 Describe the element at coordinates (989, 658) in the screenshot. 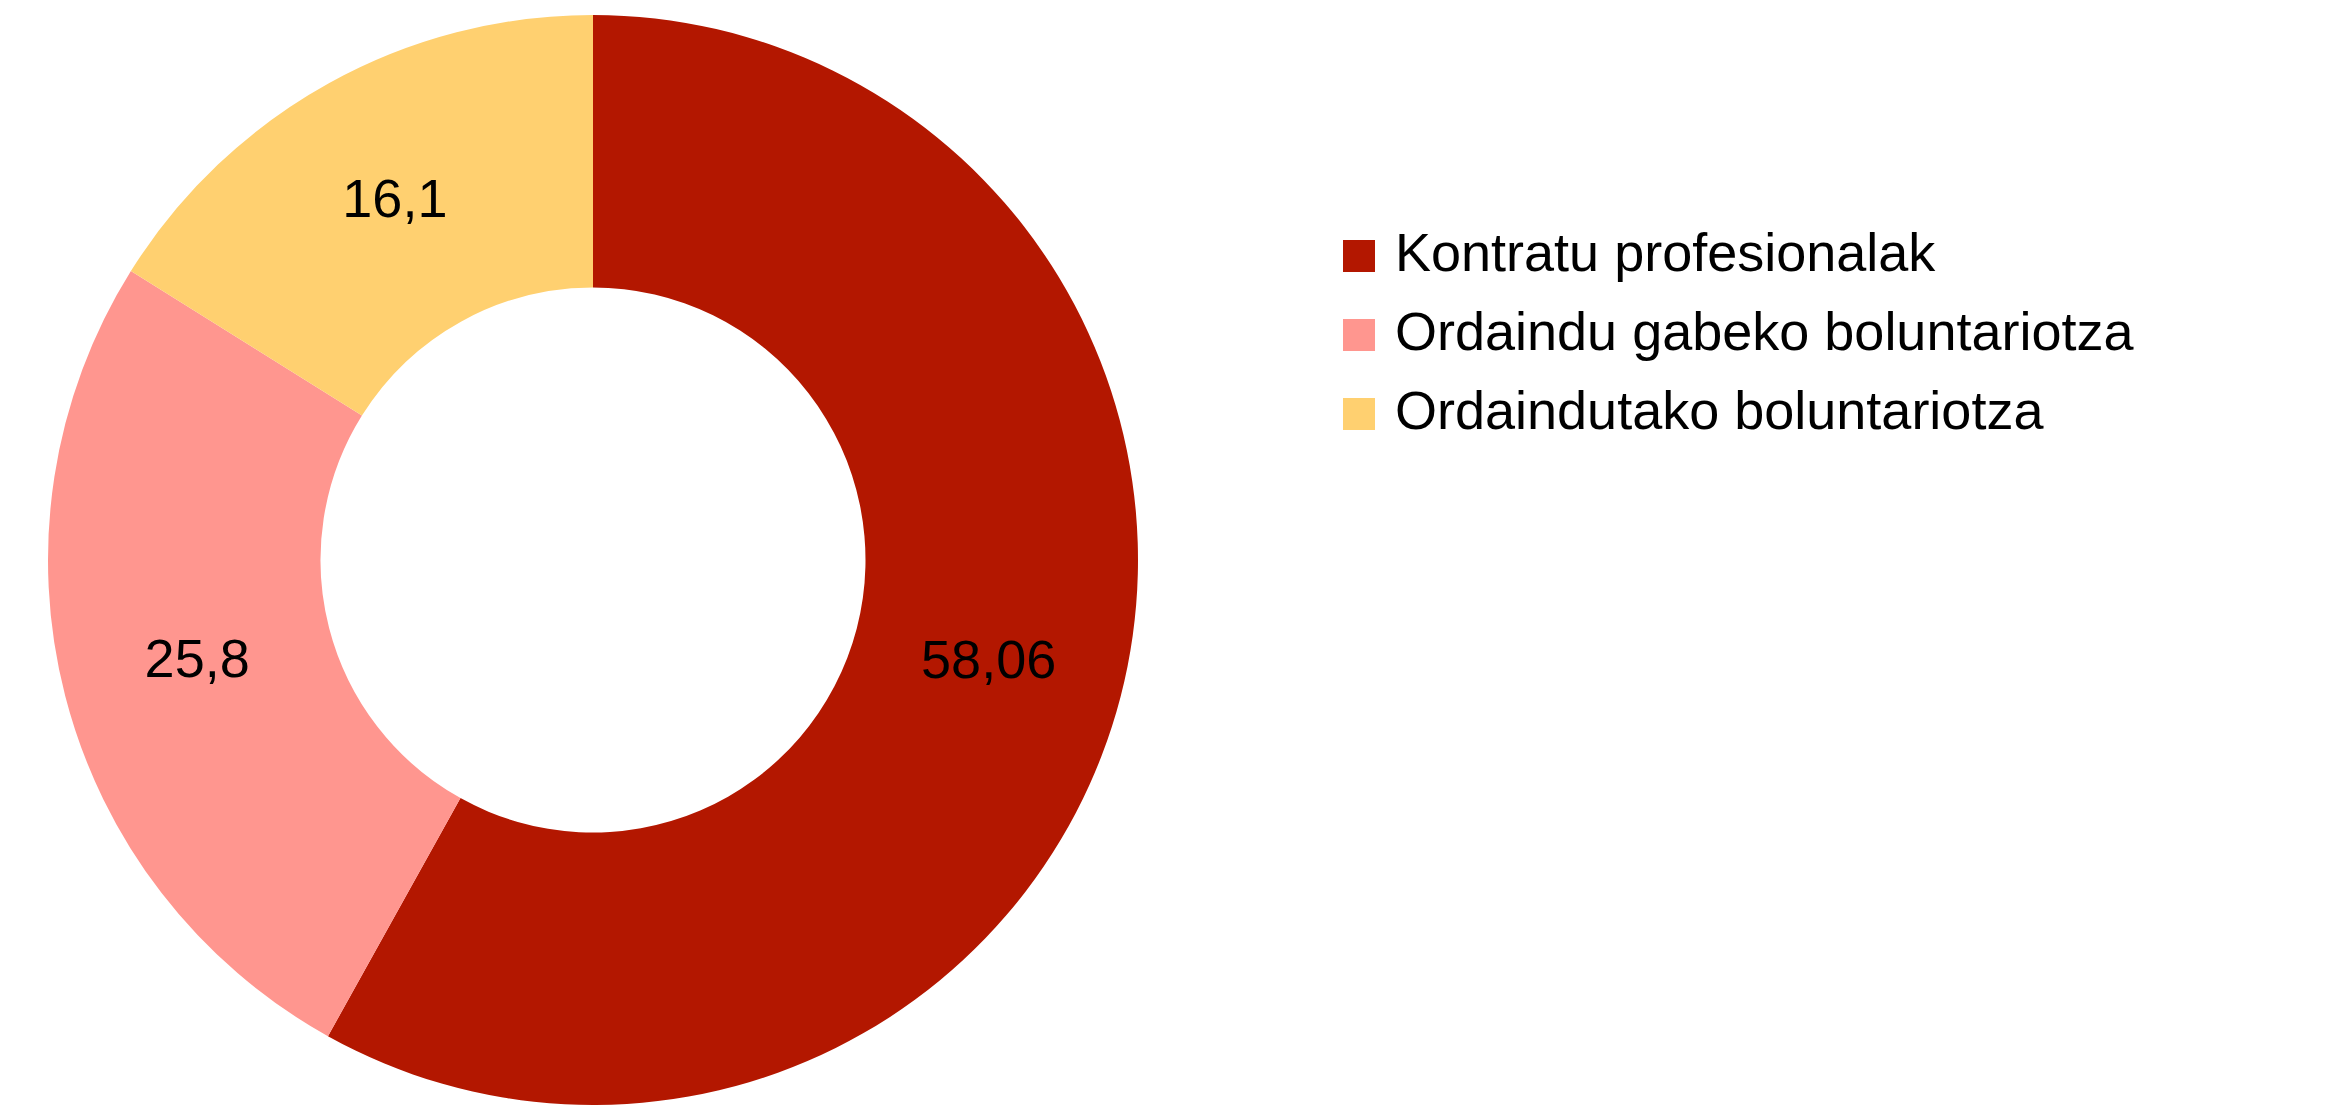

I see `data-label: 58,06` at that location.